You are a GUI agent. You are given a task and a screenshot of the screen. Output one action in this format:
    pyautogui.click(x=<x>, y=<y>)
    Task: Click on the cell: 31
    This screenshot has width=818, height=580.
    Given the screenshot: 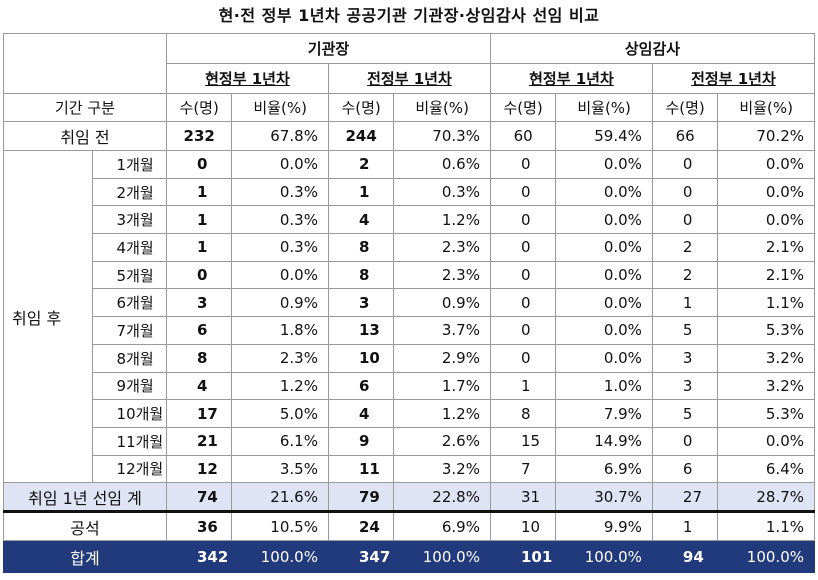 What is the action you would take?
    pyautogui.click(x=523, y=498)
    